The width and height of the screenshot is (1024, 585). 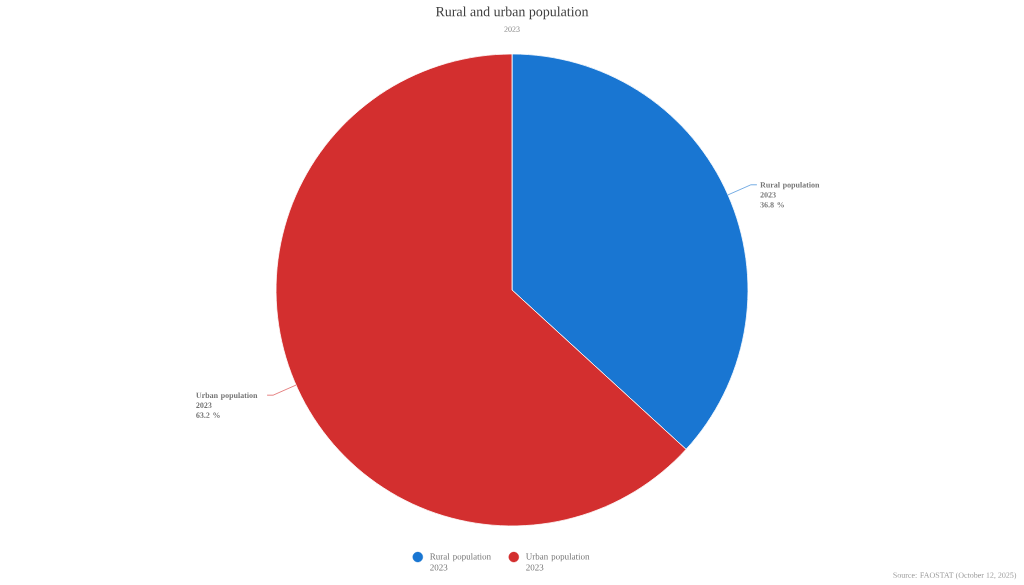 I want to click on chart-title: Rural and urban population, so click(x=512, y=13).